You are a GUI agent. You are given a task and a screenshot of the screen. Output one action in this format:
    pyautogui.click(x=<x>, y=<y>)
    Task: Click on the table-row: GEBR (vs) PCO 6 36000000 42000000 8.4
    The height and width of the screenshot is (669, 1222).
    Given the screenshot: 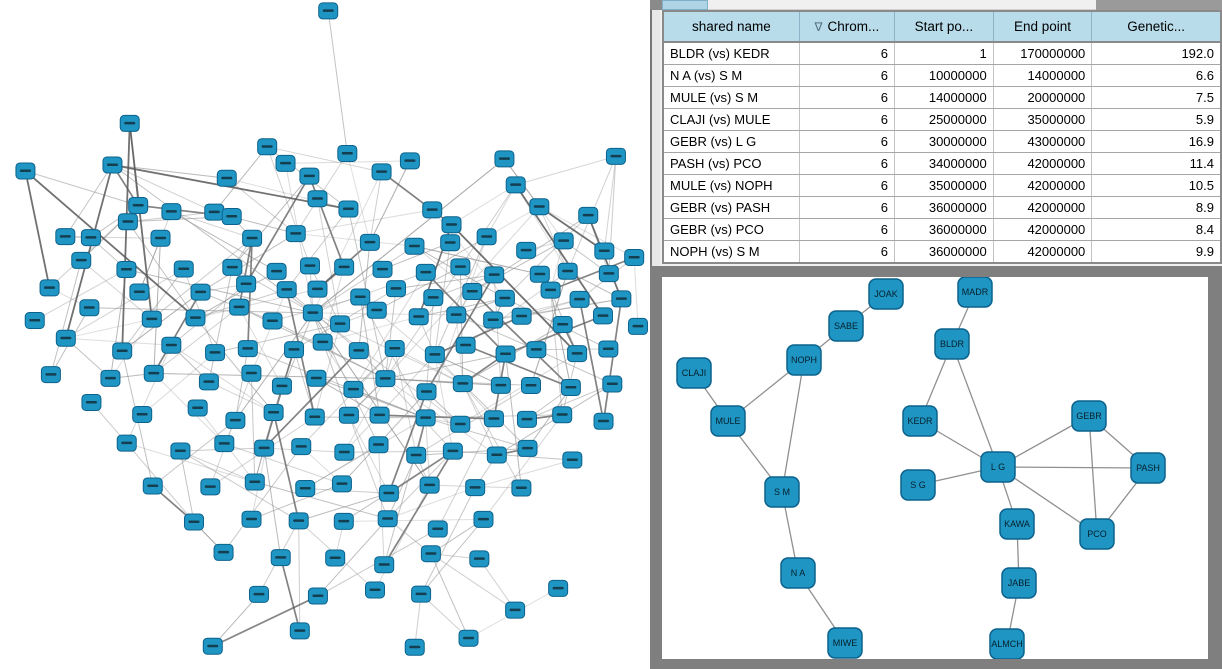 What is the action you would take?
    pyautogui.click(x=942, y=229)
    